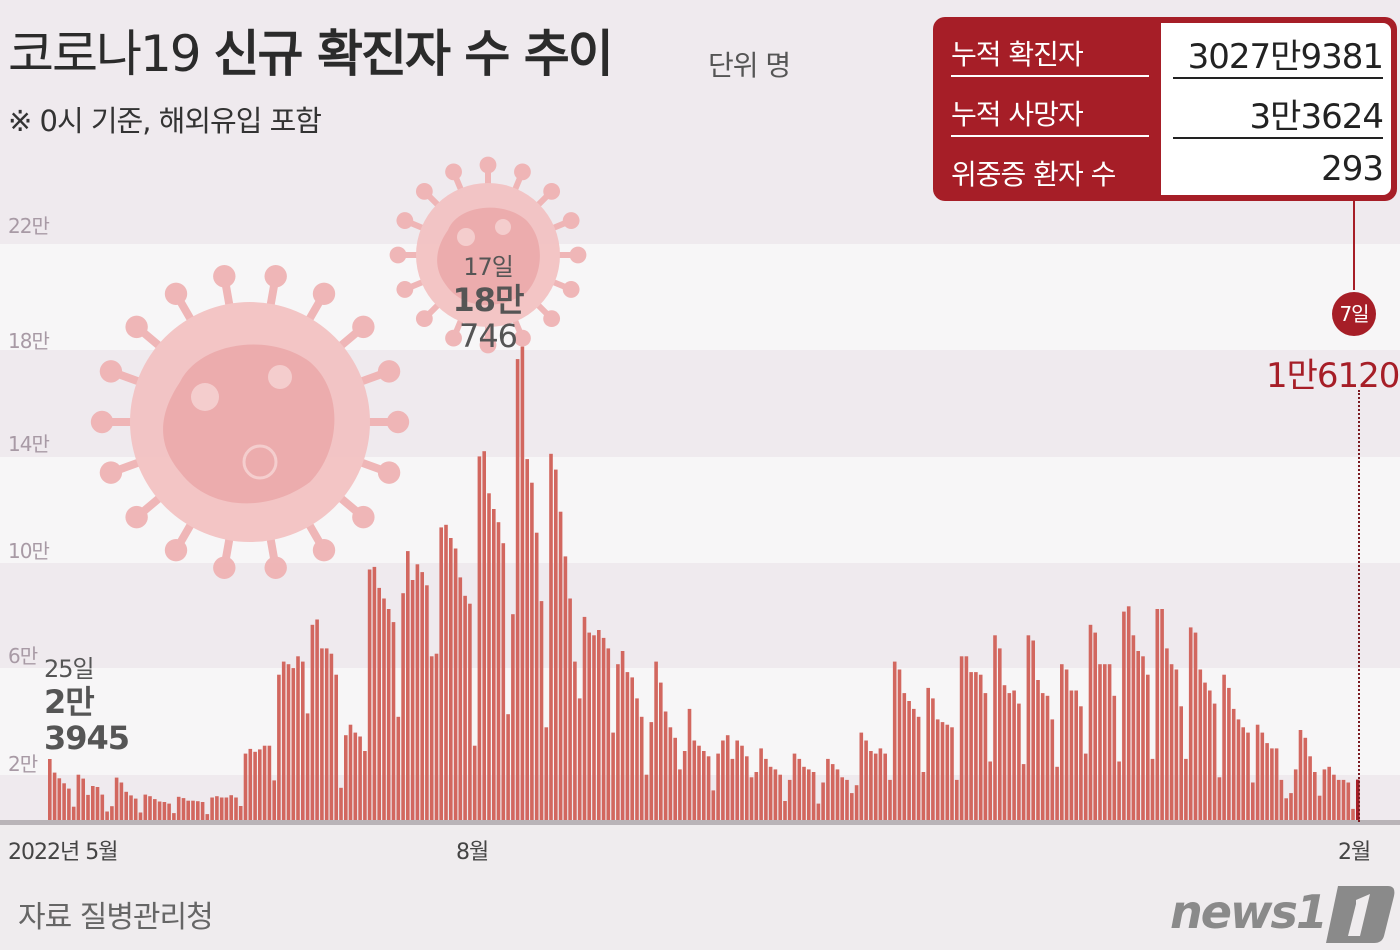 The height and width of the screenshot is (950, 1400). Describe the element at coordinates (1354, 314) in the screenshot. I see `latest-day-badge: 7일` at that location.